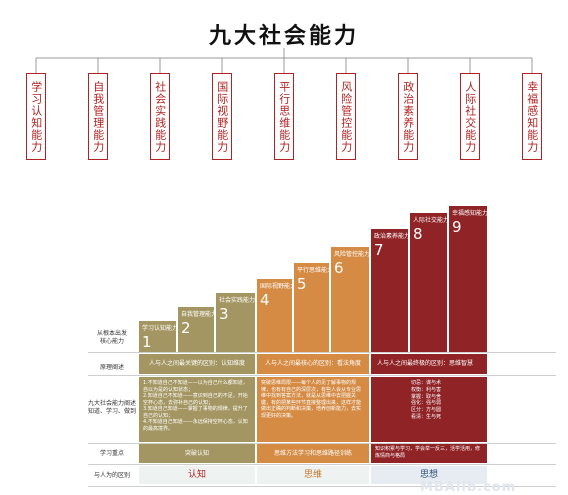 This screenshot has height=495, width=568. I want to click on step-bar: 人际社交能力 8, so click(430, 282).